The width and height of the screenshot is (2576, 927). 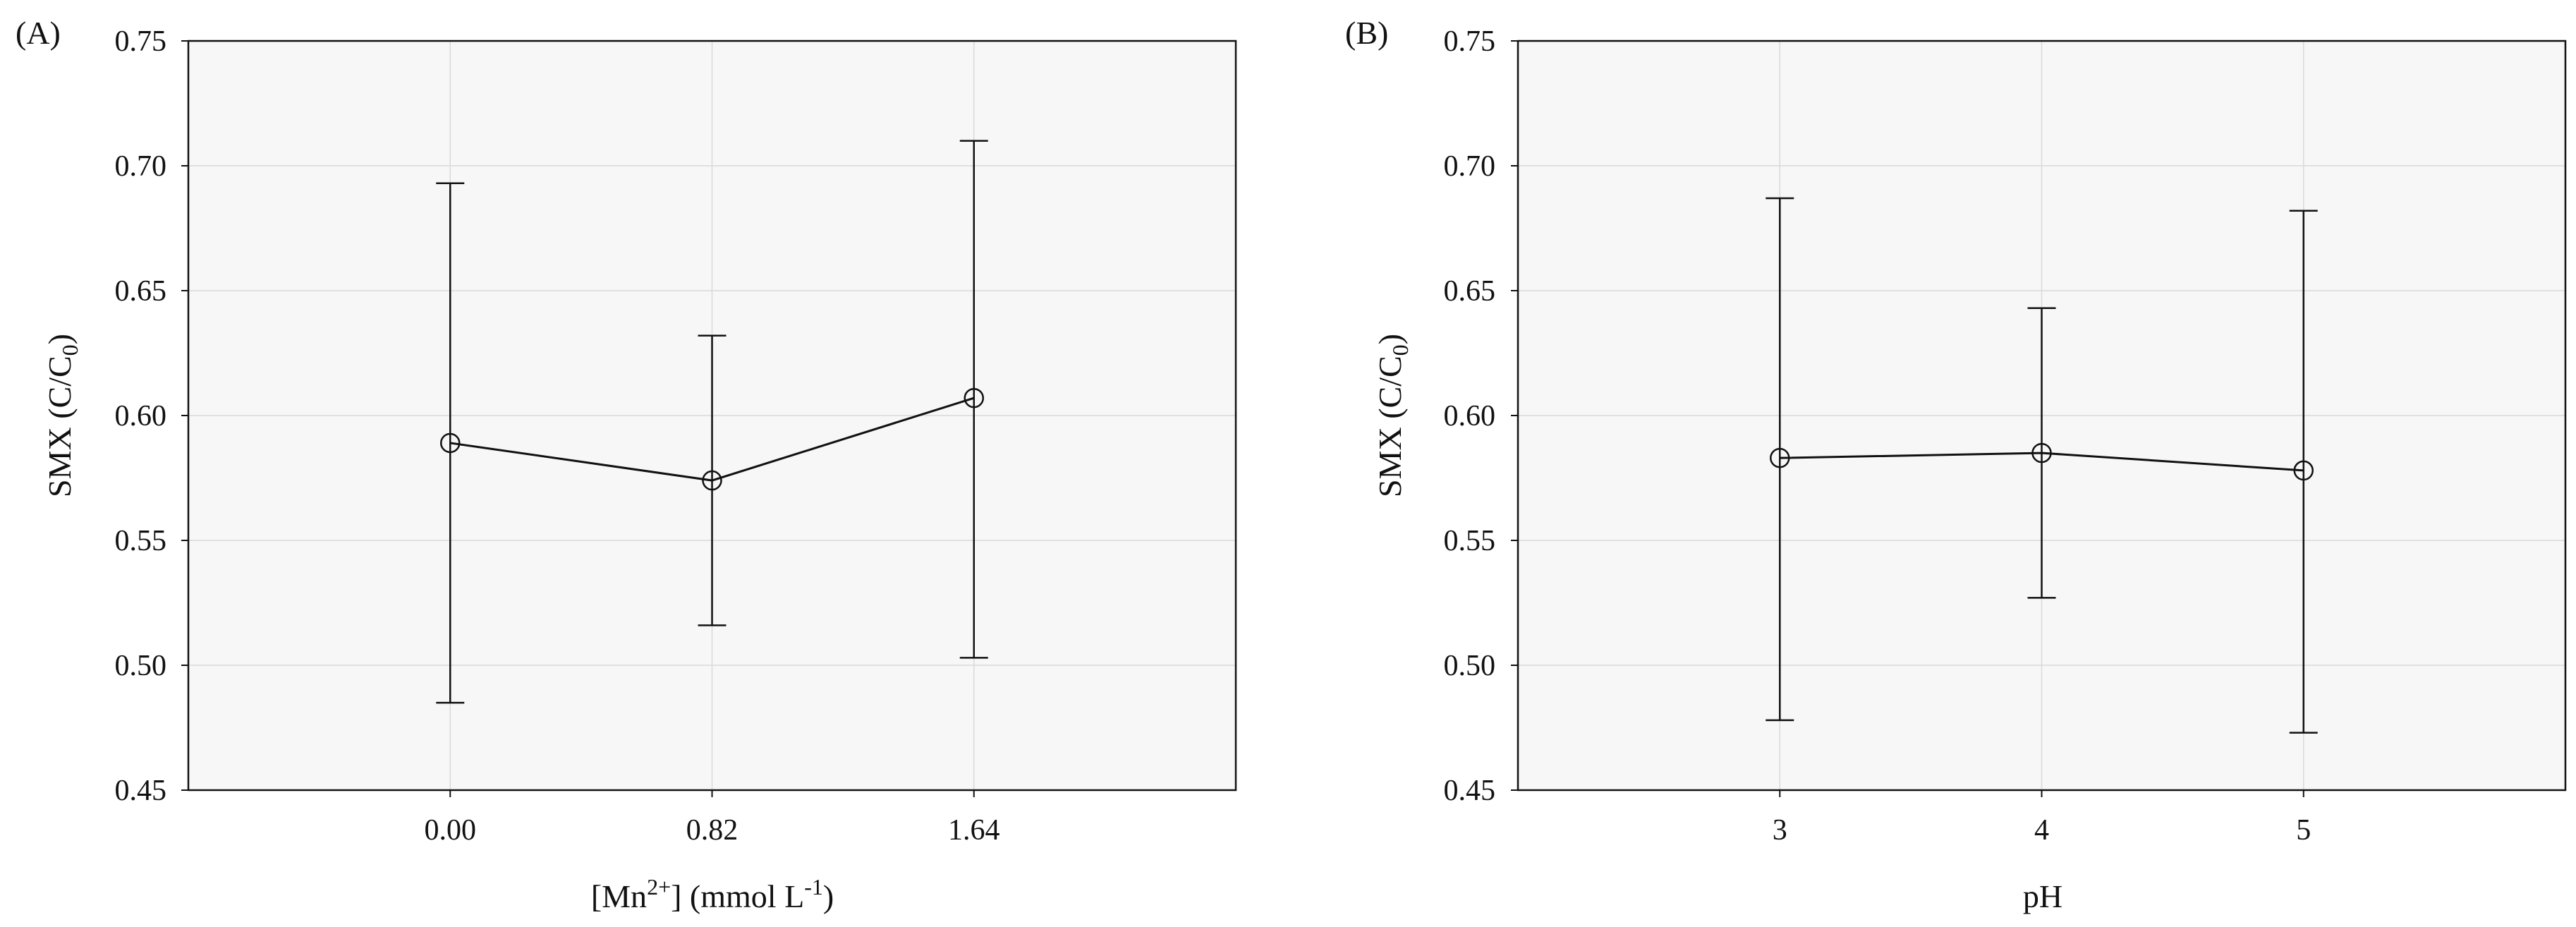 What do you see at coordinates (974, 830) in the screenshot?
I see `x-tick-label: 1.64` at bounding box center [974, 830].